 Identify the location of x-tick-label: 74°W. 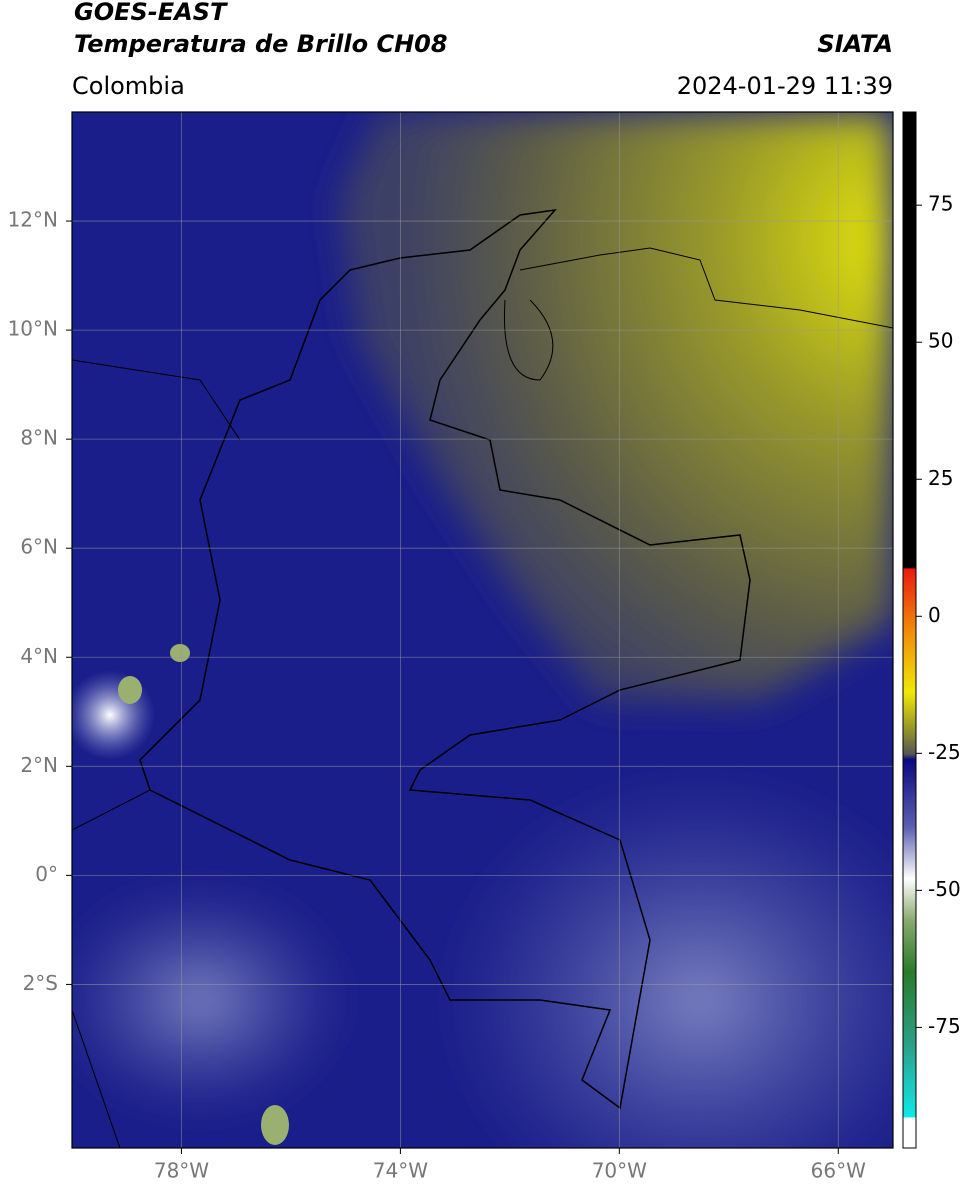
(400, 1171).